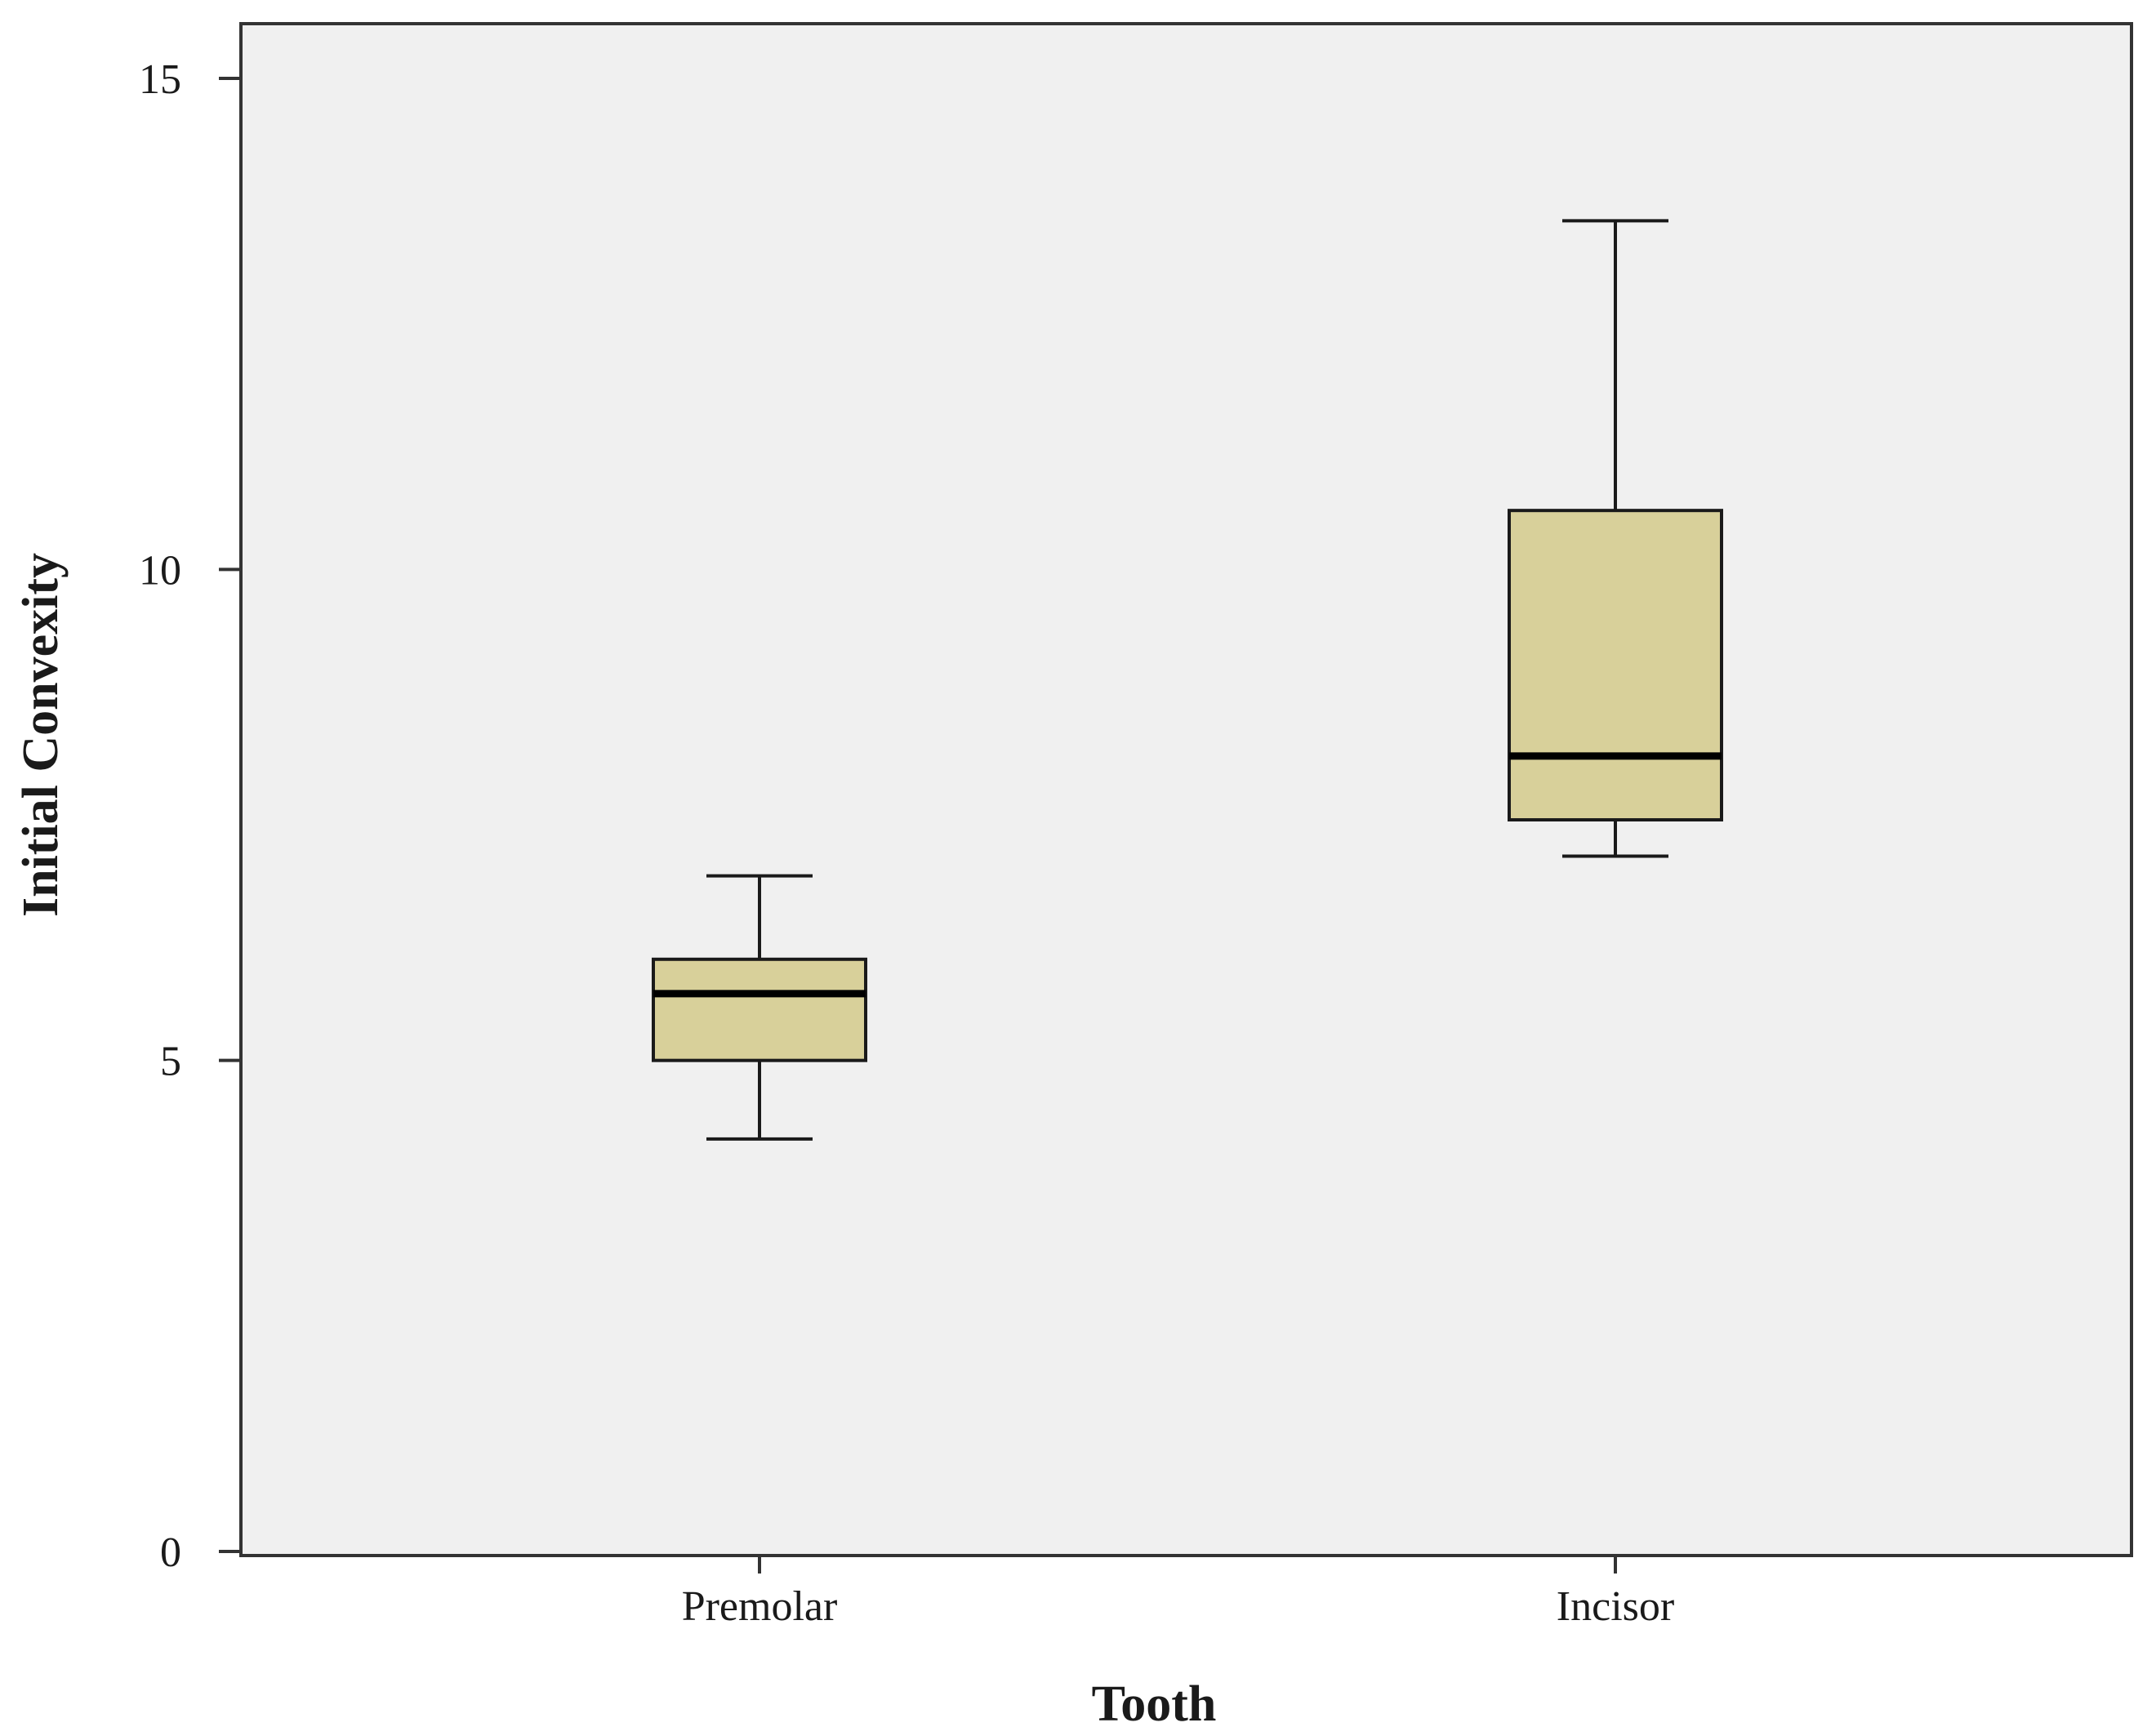 Image resolution: width=2156 pixels, height=1736 pixels. I want to click on y-tick-label: 0, so click(170, 1553).